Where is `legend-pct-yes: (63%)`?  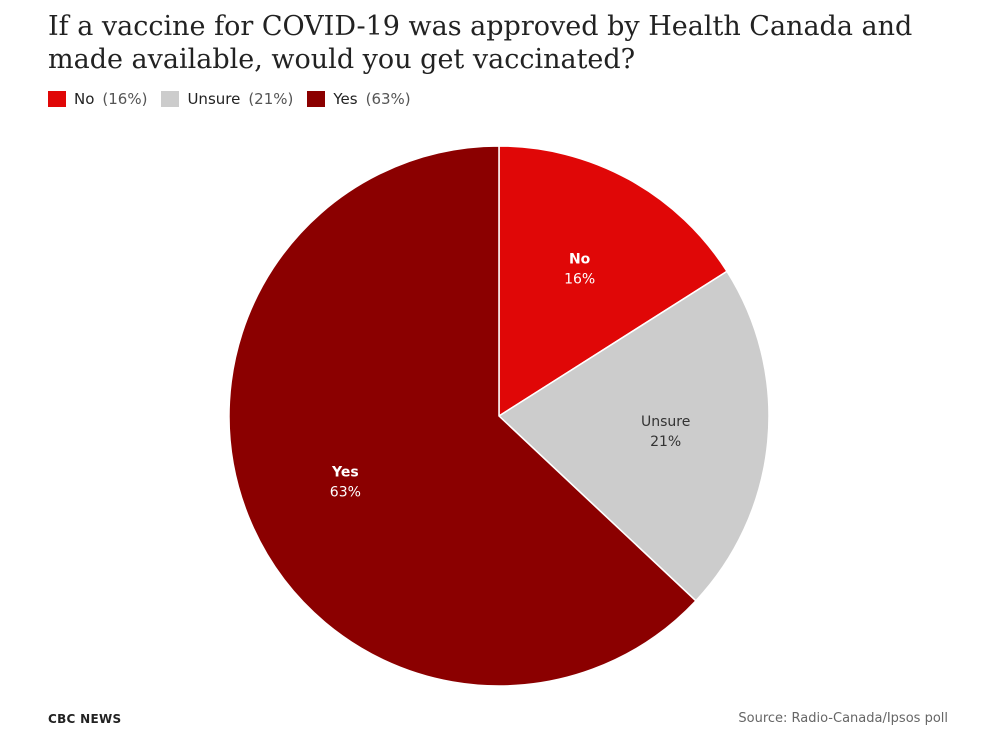 legend-pct-yes: (63%) is located at coordinates (388, 99).